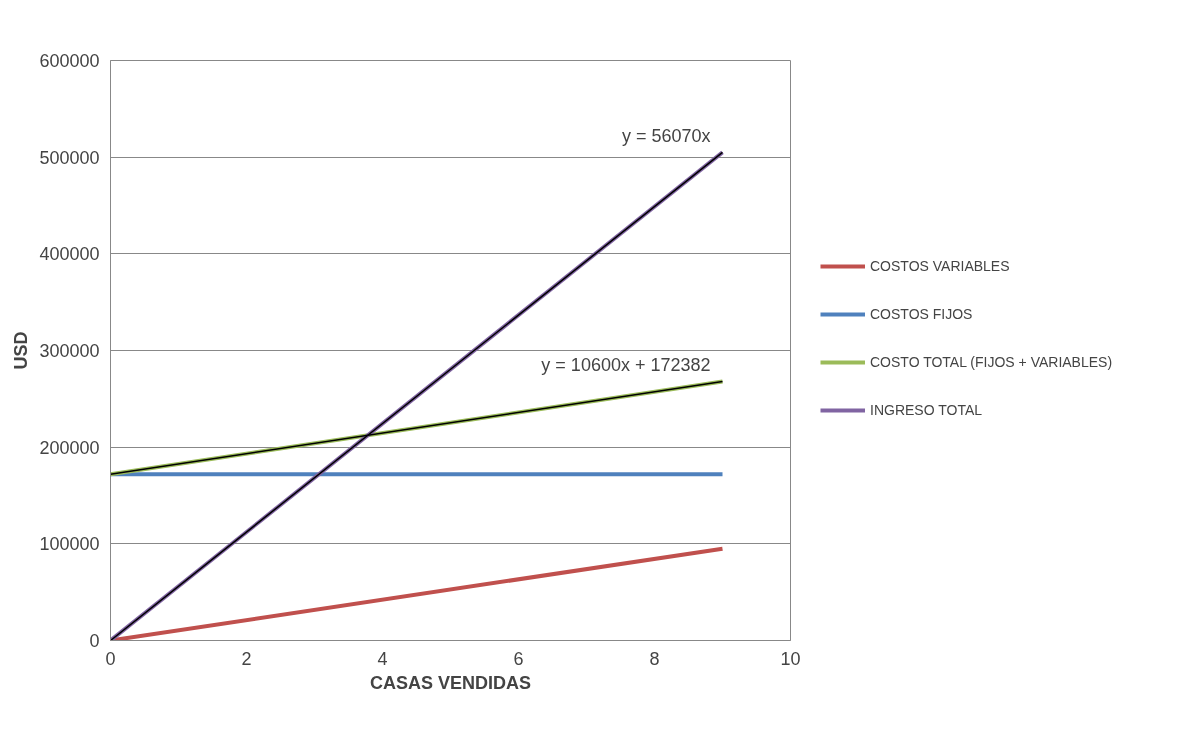 Image resolution: width=1179 pixels, height=747 pixels. What do you see at coordinates (69, 157) in the screenshot?
I see `y-tick-label: 500000` at bounding box center [69, 157].